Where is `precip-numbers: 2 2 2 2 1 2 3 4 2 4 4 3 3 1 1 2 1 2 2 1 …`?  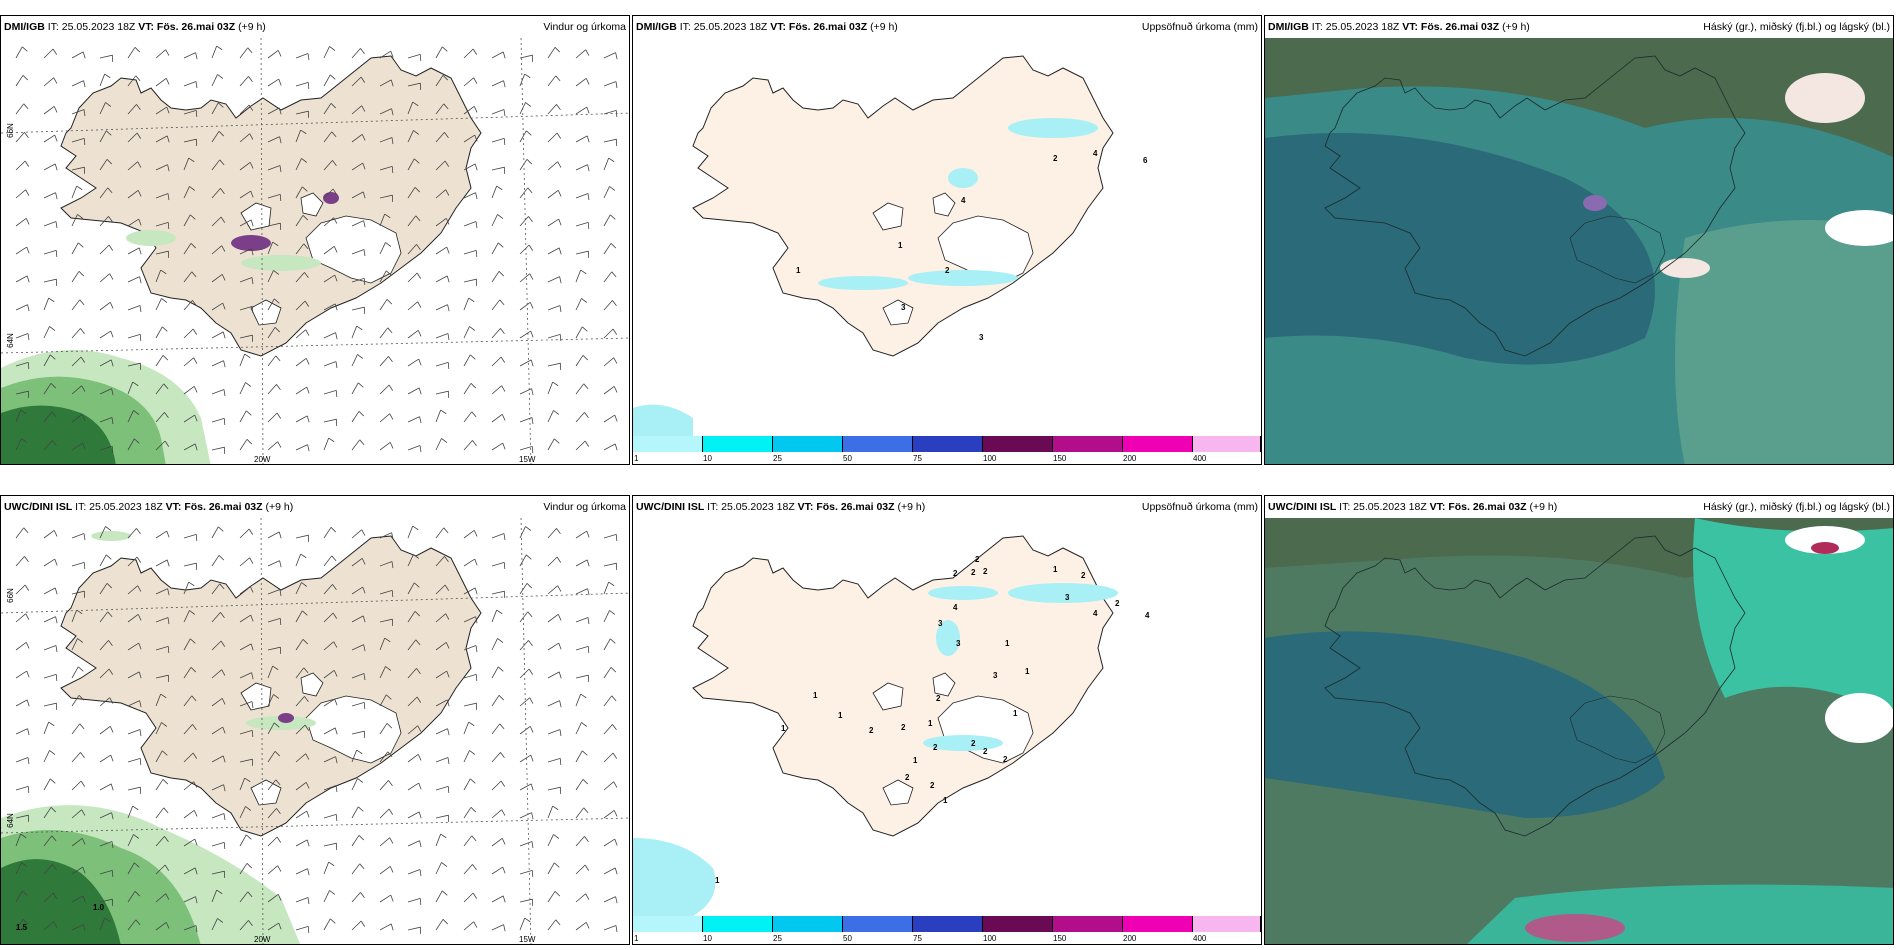 precip-numbers: 2 2 2 2 1 2 3 4 2 4 4 3 3 1 1 2 1 2 2 1 … is located at coordinates (932, 720).